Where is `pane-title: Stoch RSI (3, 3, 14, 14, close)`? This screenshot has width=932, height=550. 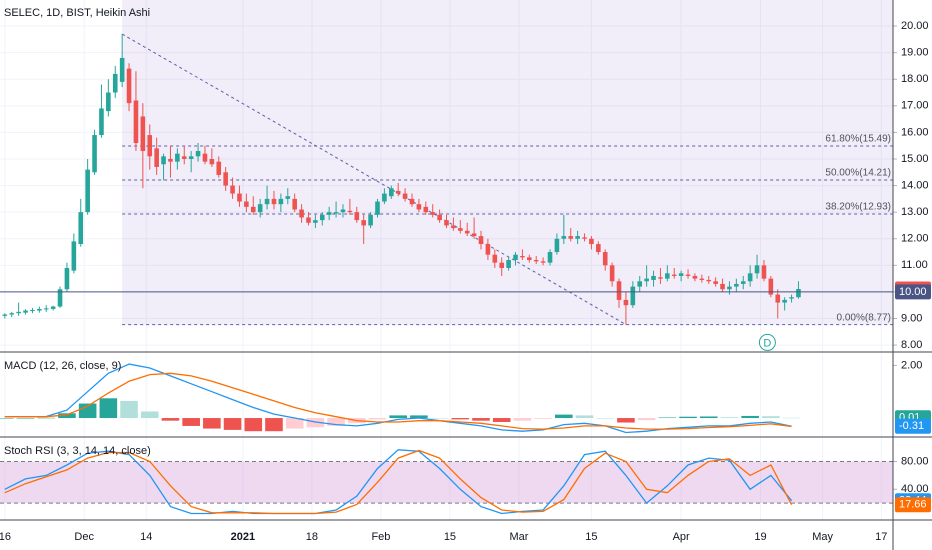
pane-title: Stoch RSI (3, 3, 14, 14, close) is located at coordinates (77, 451).